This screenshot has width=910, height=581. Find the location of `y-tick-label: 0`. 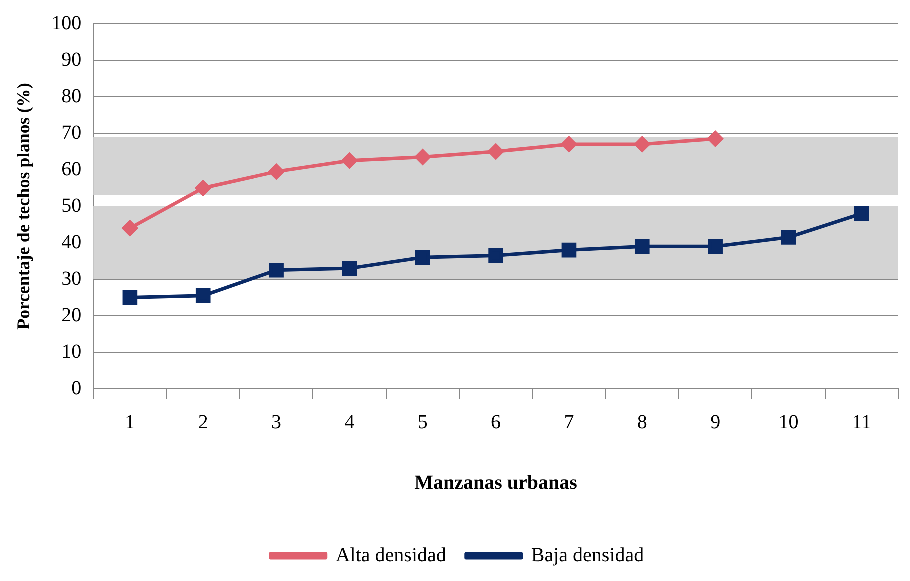

y-tick-label: 0 is located at coordinates (77, 388).